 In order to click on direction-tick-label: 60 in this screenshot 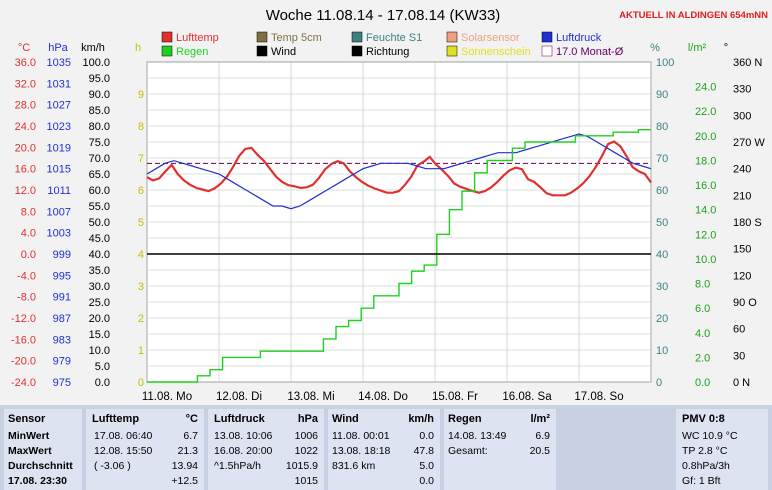, I will do `click(739, 330)`.